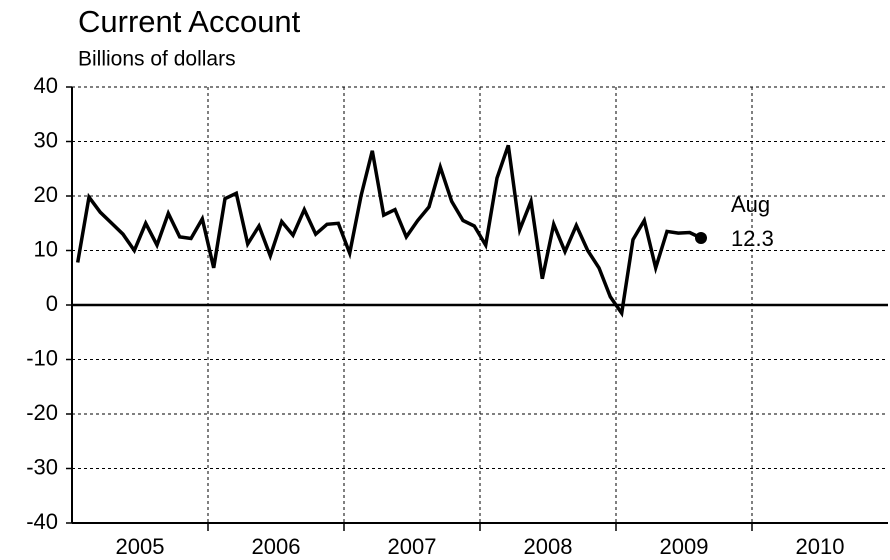  What do you see at coordinates (276, 546) in the screenshot?
I see `x-tick-label: 2006` at bounding box center [276, 546].